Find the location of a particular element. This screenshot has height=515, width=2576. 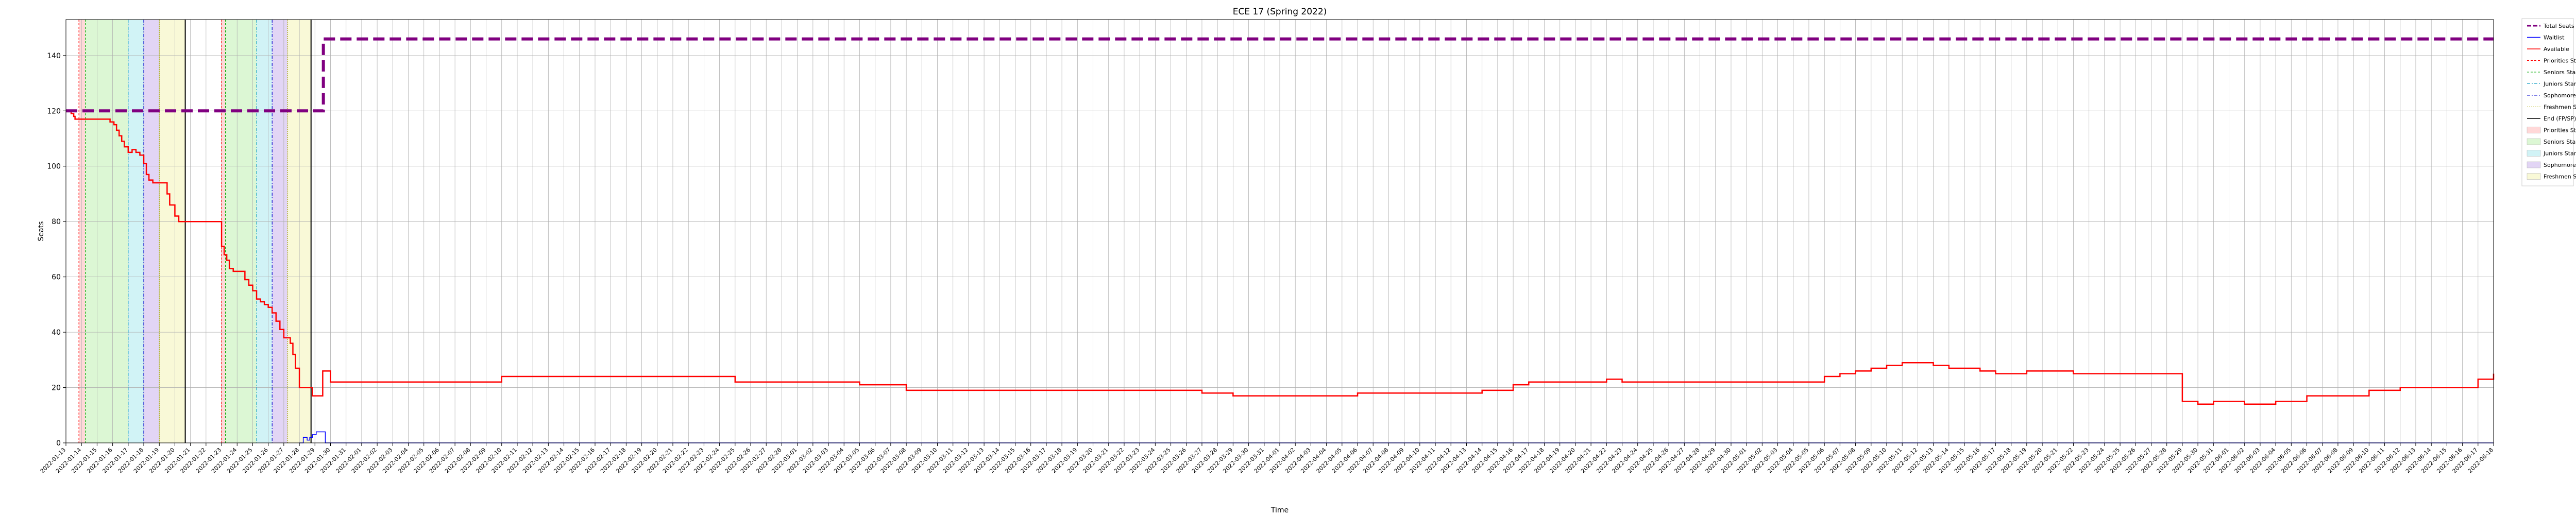

y-tick-label: 80 is located at coordinates (56, 222).